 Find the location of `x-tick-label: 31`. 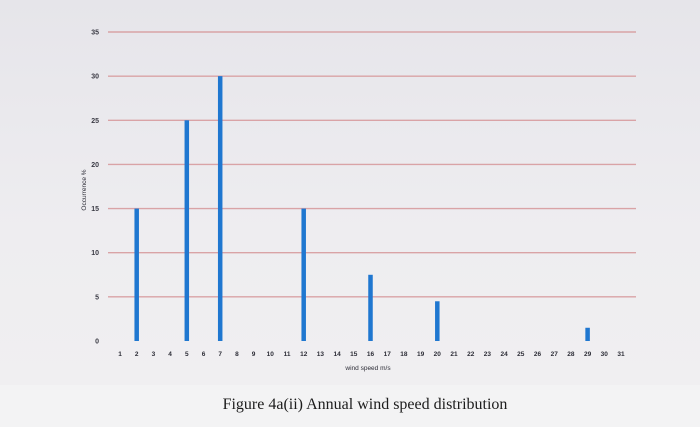

x-tick-label: 31 is located at coordinates (621, 354).